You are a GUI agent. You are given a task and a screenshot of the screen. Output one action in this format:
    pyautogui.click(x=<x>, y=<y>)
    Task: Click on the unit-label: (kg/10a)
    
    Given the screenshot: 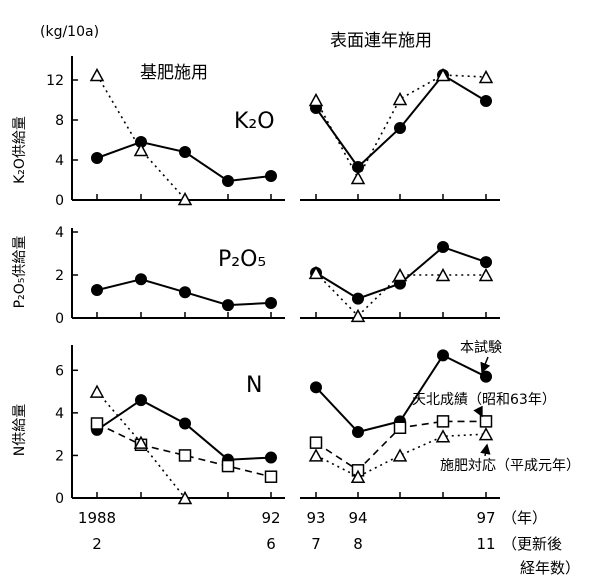 What is the action you would take?
    pyautogui.click(x=69, y=32)
    